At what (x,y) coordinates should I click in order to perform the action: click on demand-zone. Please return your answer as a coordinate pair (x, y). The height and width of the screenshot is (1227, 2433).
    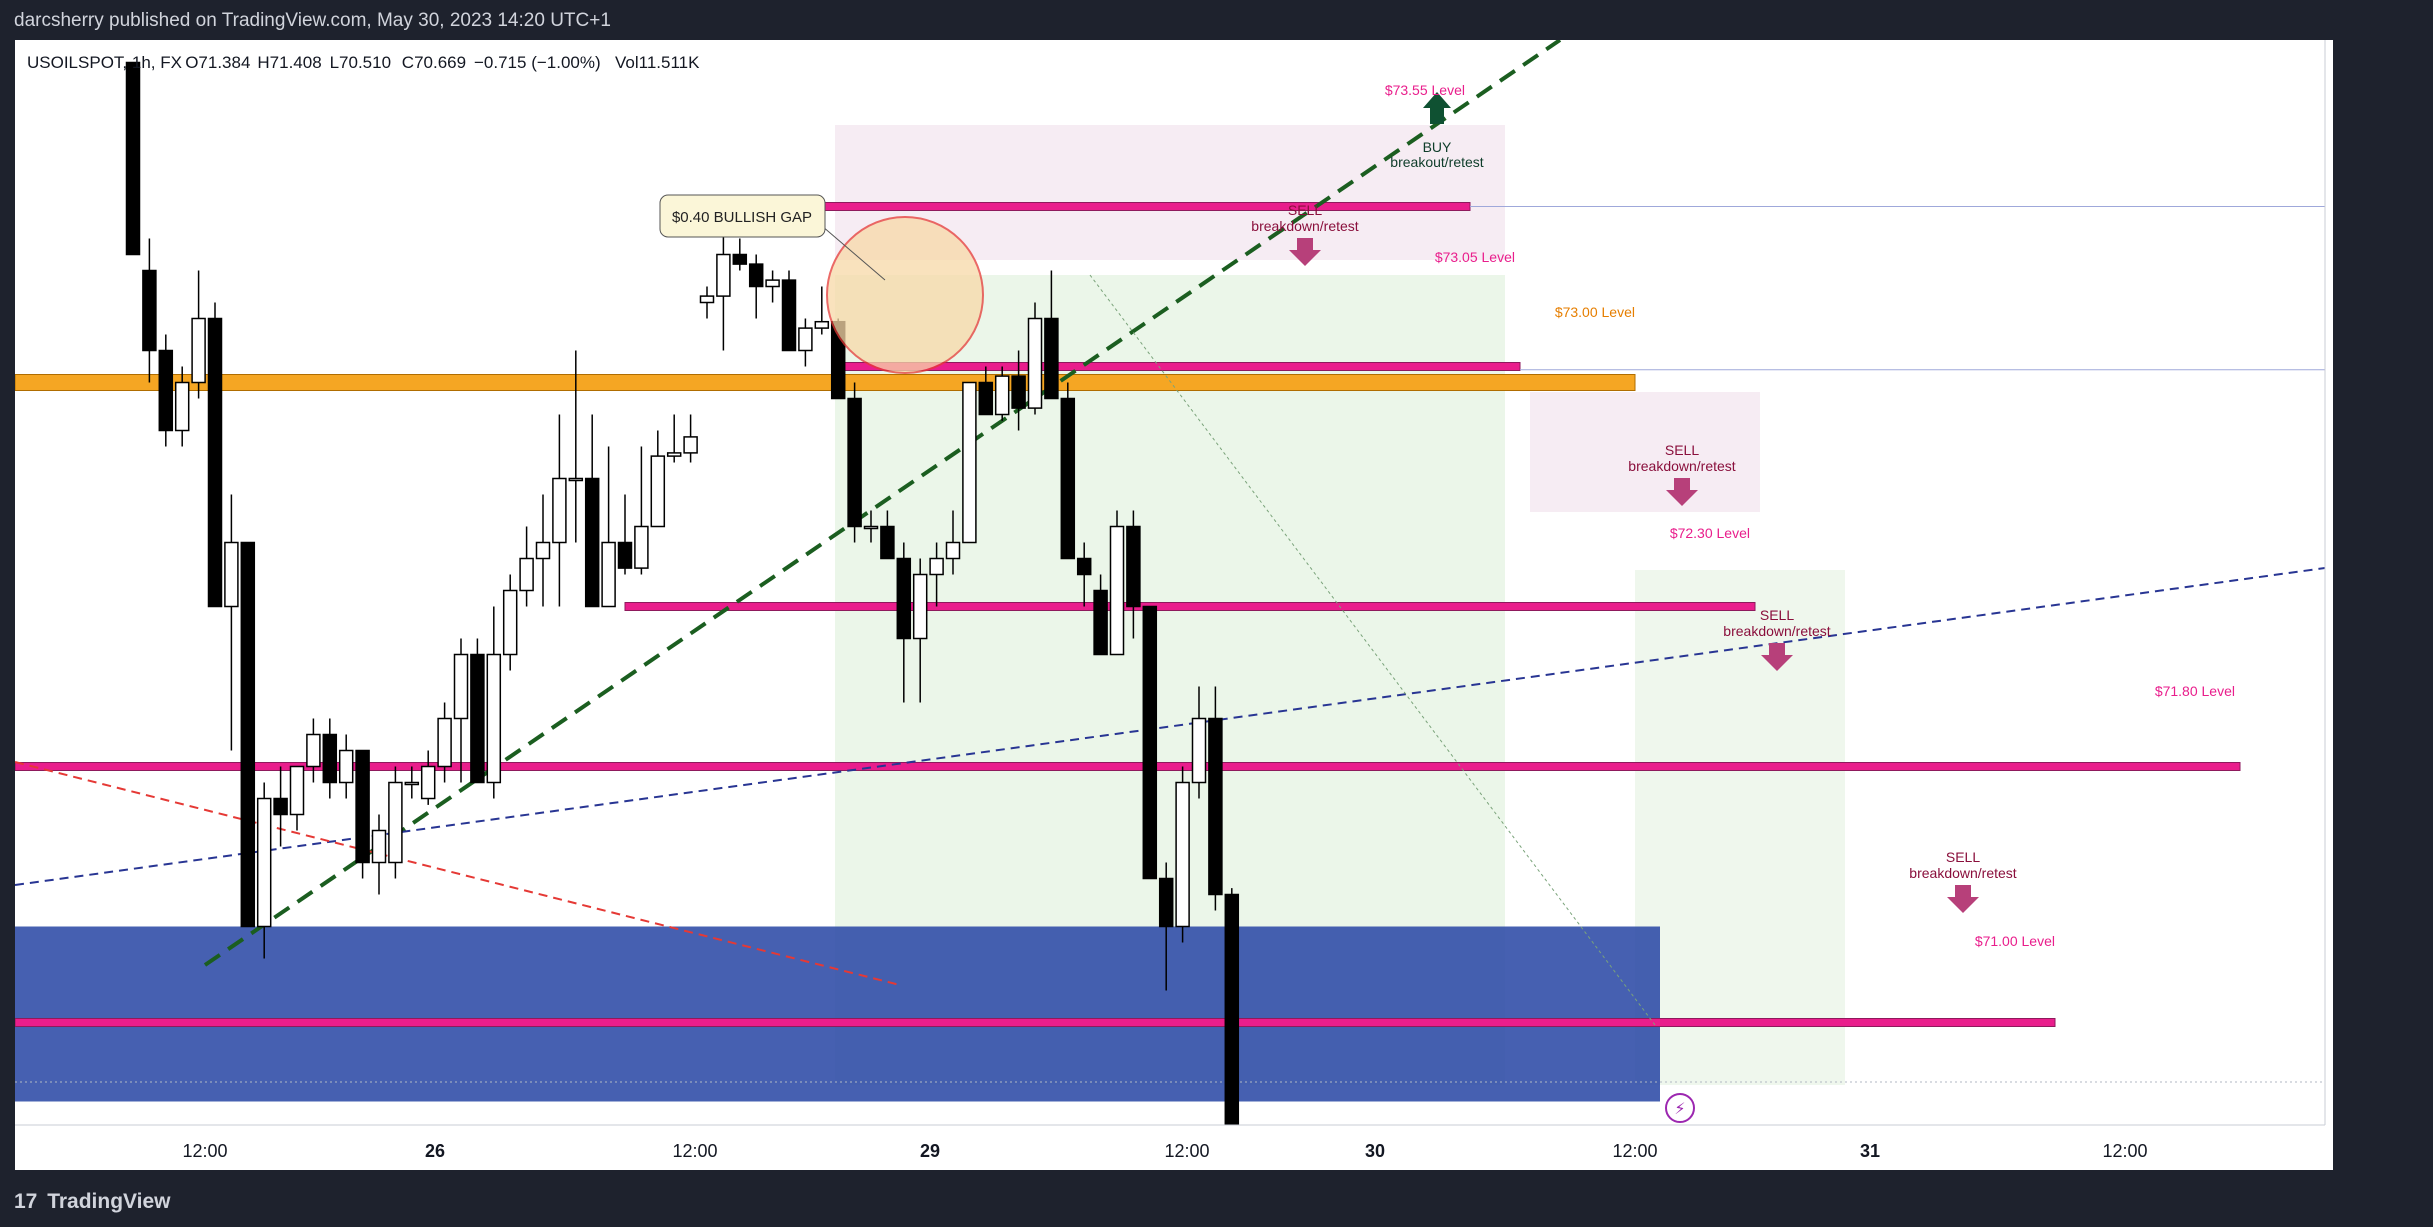
    Looking at the image, I should click on (837, 1014).